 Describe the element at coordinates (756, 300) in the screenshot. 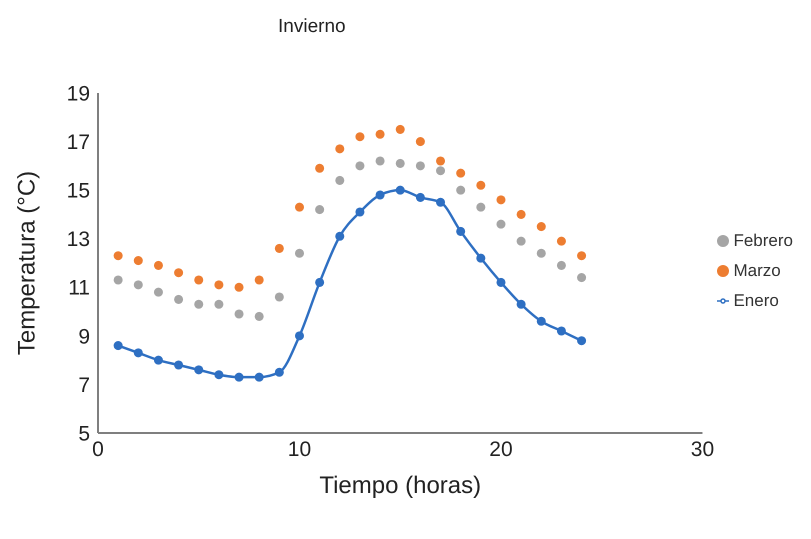

I see `legend-label: Enero` at that location.